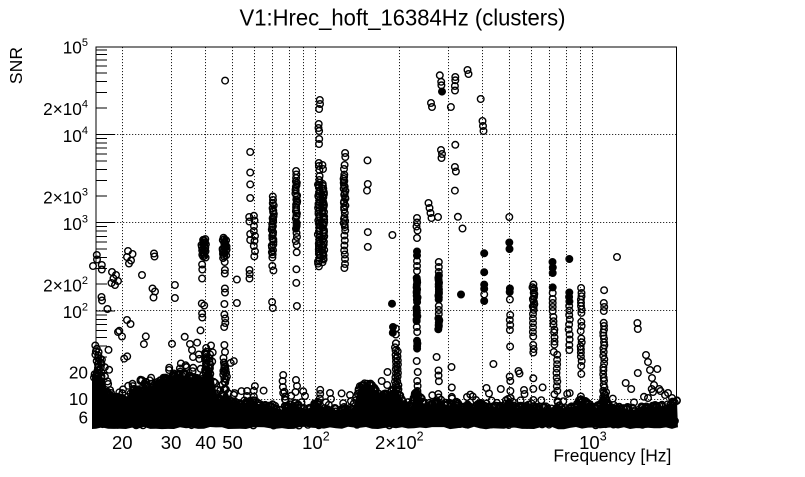 Image resolution: width=805 pixels, height=477 pixels. I want to click on svg-text: 10, so click(78, 399).